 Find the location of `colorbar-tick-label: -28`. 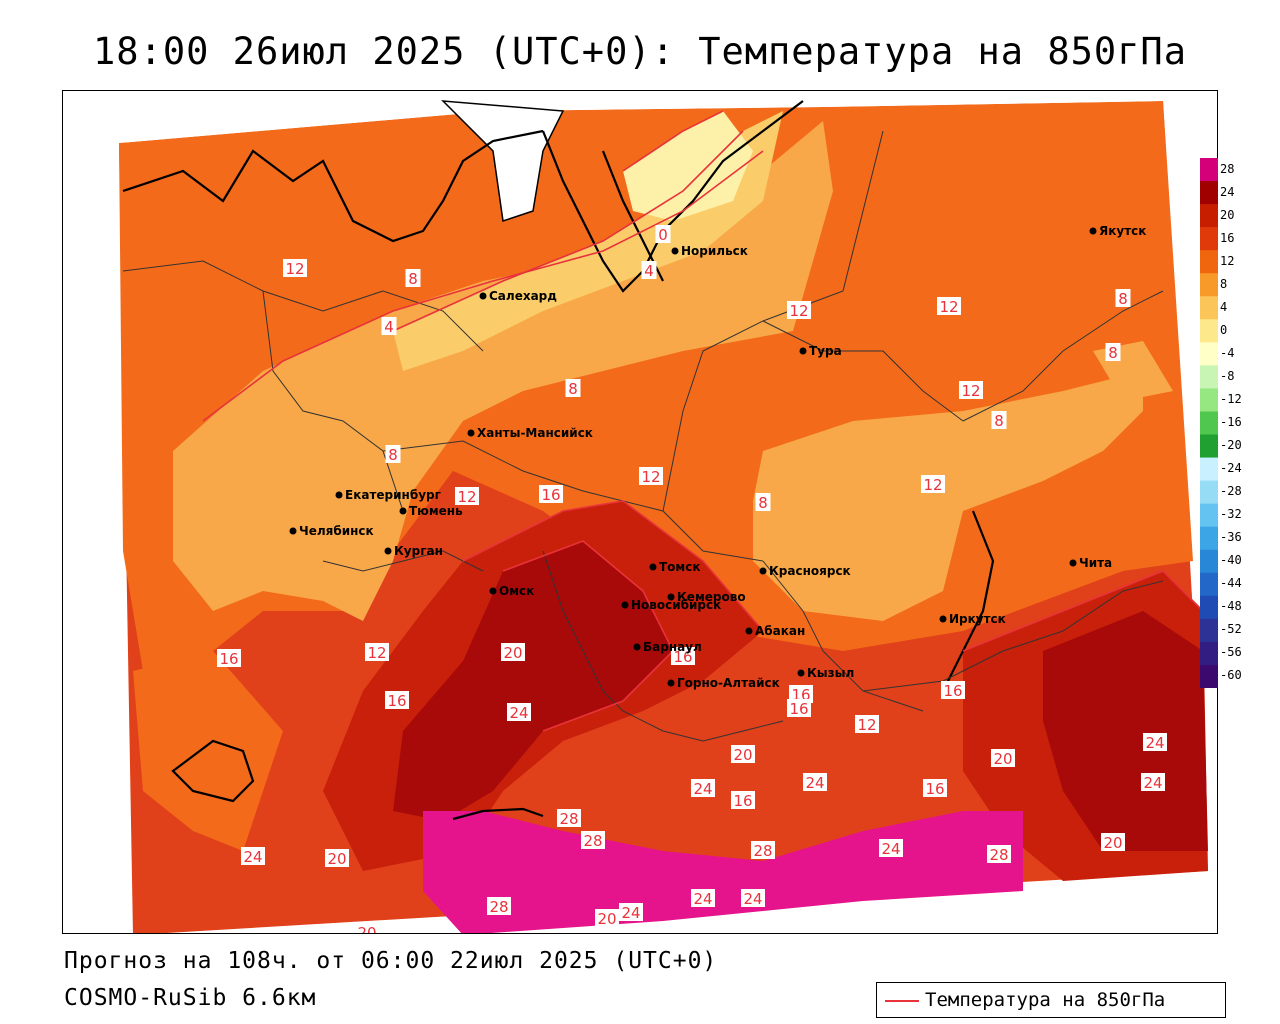

colorbar-tick-label: -28 is located at coordinates (1231, 491).